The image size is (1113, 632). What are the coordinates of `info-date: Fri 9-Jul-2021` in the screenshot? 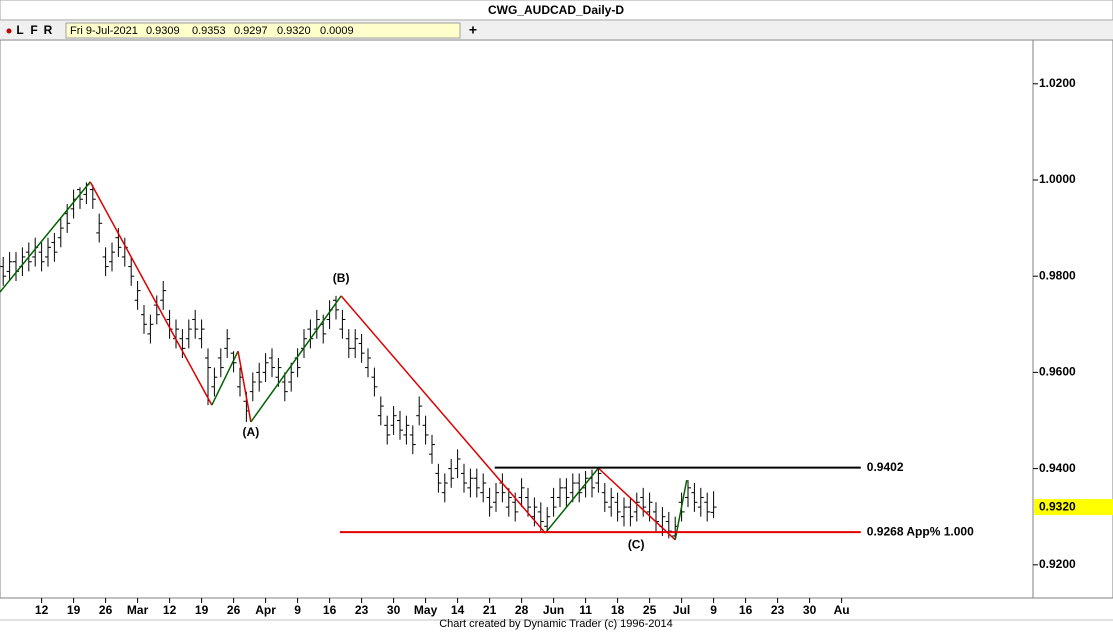 It's located at (104, 31).